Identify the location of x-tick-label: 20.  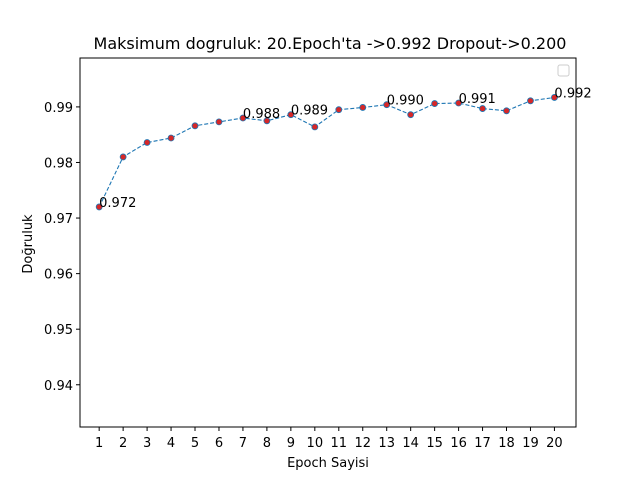
(554, 443).